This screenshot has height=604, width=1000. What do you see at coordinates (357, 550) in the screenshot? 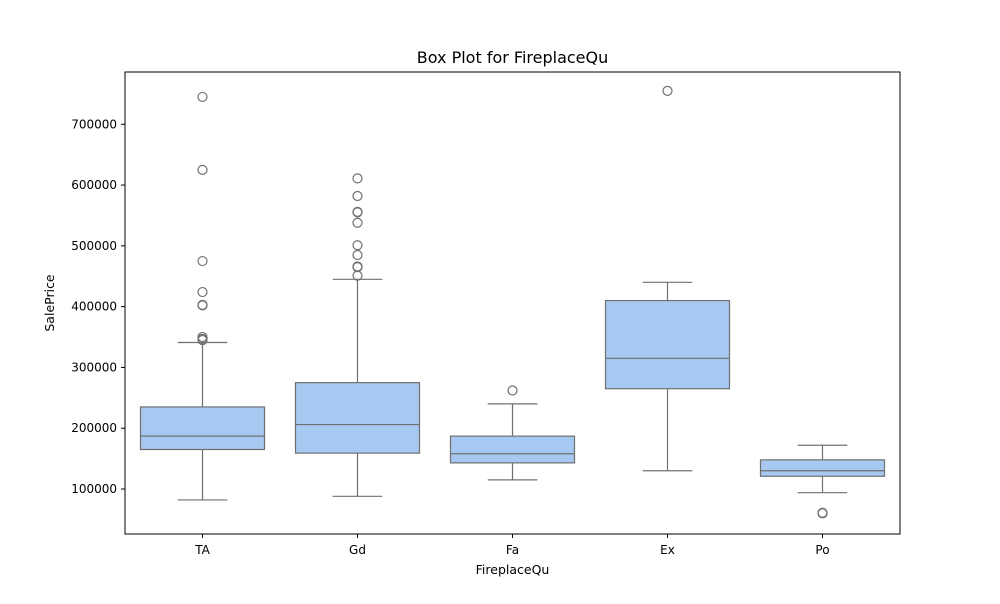
I see `x-tick-label: Gd` at bounding box center [357, 550].